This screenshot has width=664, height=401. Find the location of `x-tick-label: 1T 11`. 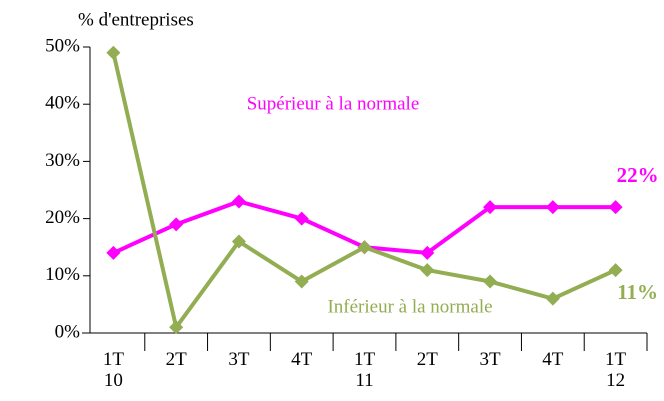

x-tick-label: 1T 11 is located at coordinates (364, 370).